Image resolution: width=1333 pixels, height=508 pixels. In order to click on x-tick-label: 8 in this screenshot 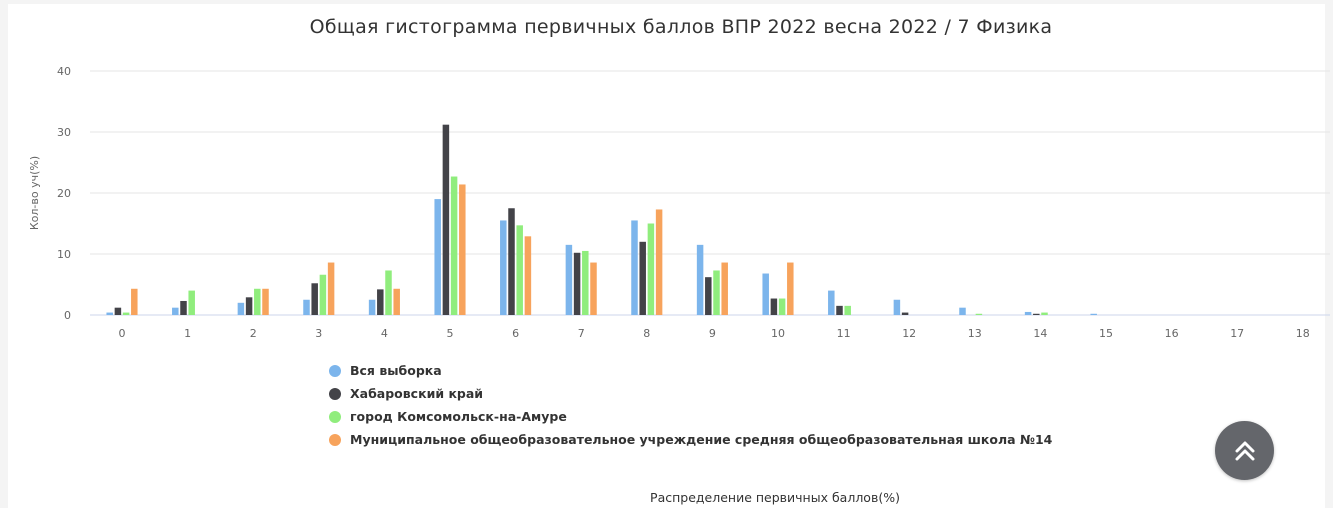, I will do `click(646, 333)`.